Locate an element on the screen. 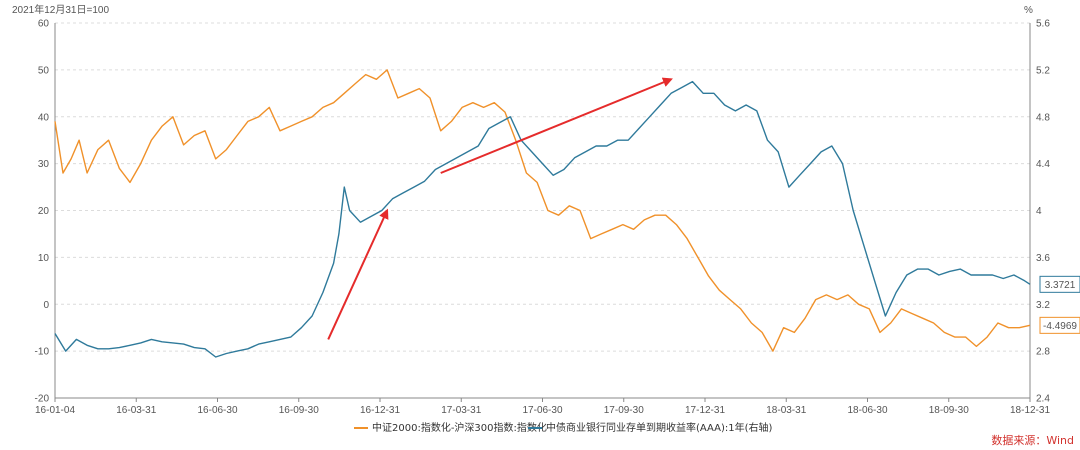 This screenshot has height=450, width=1080. end-value-label: 3.3721 is located at coordinates (1060, 285).